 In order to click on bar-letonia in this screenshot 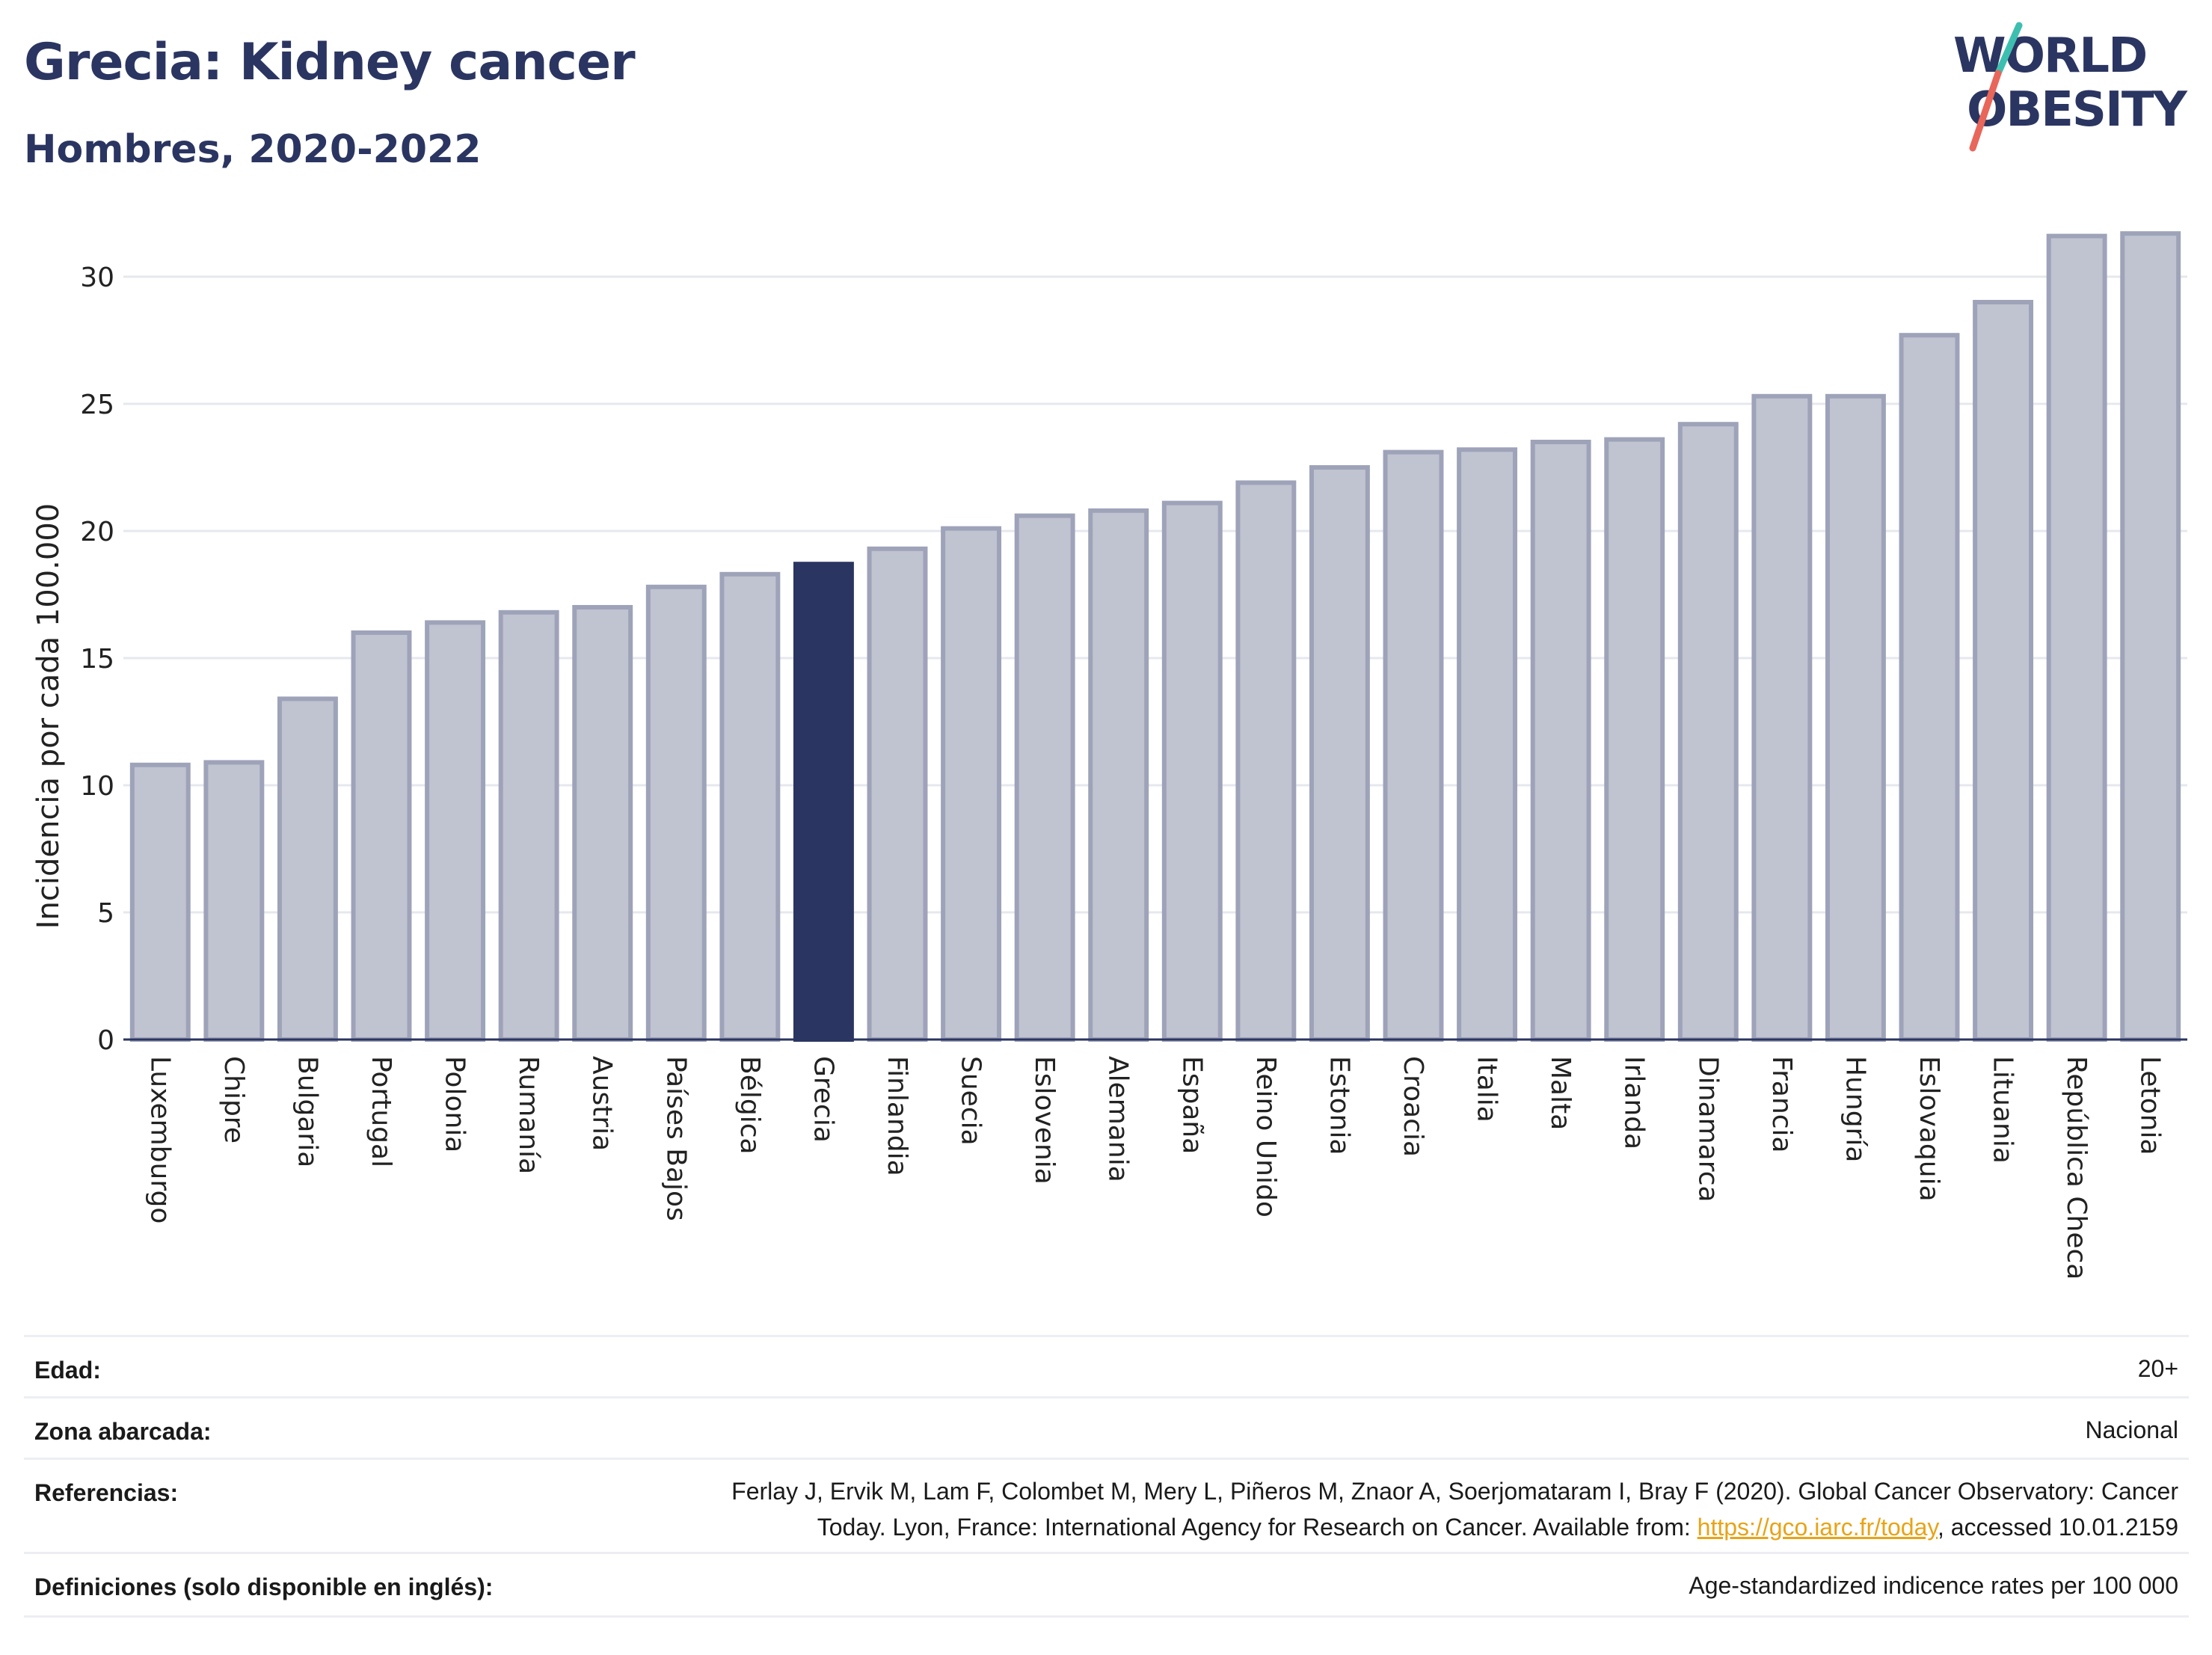, I will do `click(2150, 637)`.